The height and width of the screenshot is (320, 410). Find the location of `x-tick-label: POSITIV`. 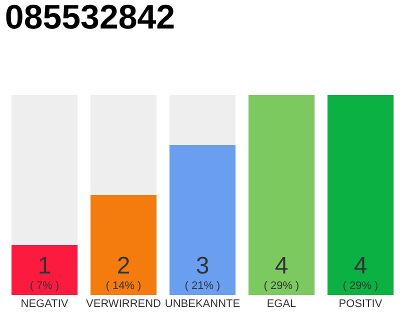

x-tick-label: POSITIV is located at coordinates (360, 304).